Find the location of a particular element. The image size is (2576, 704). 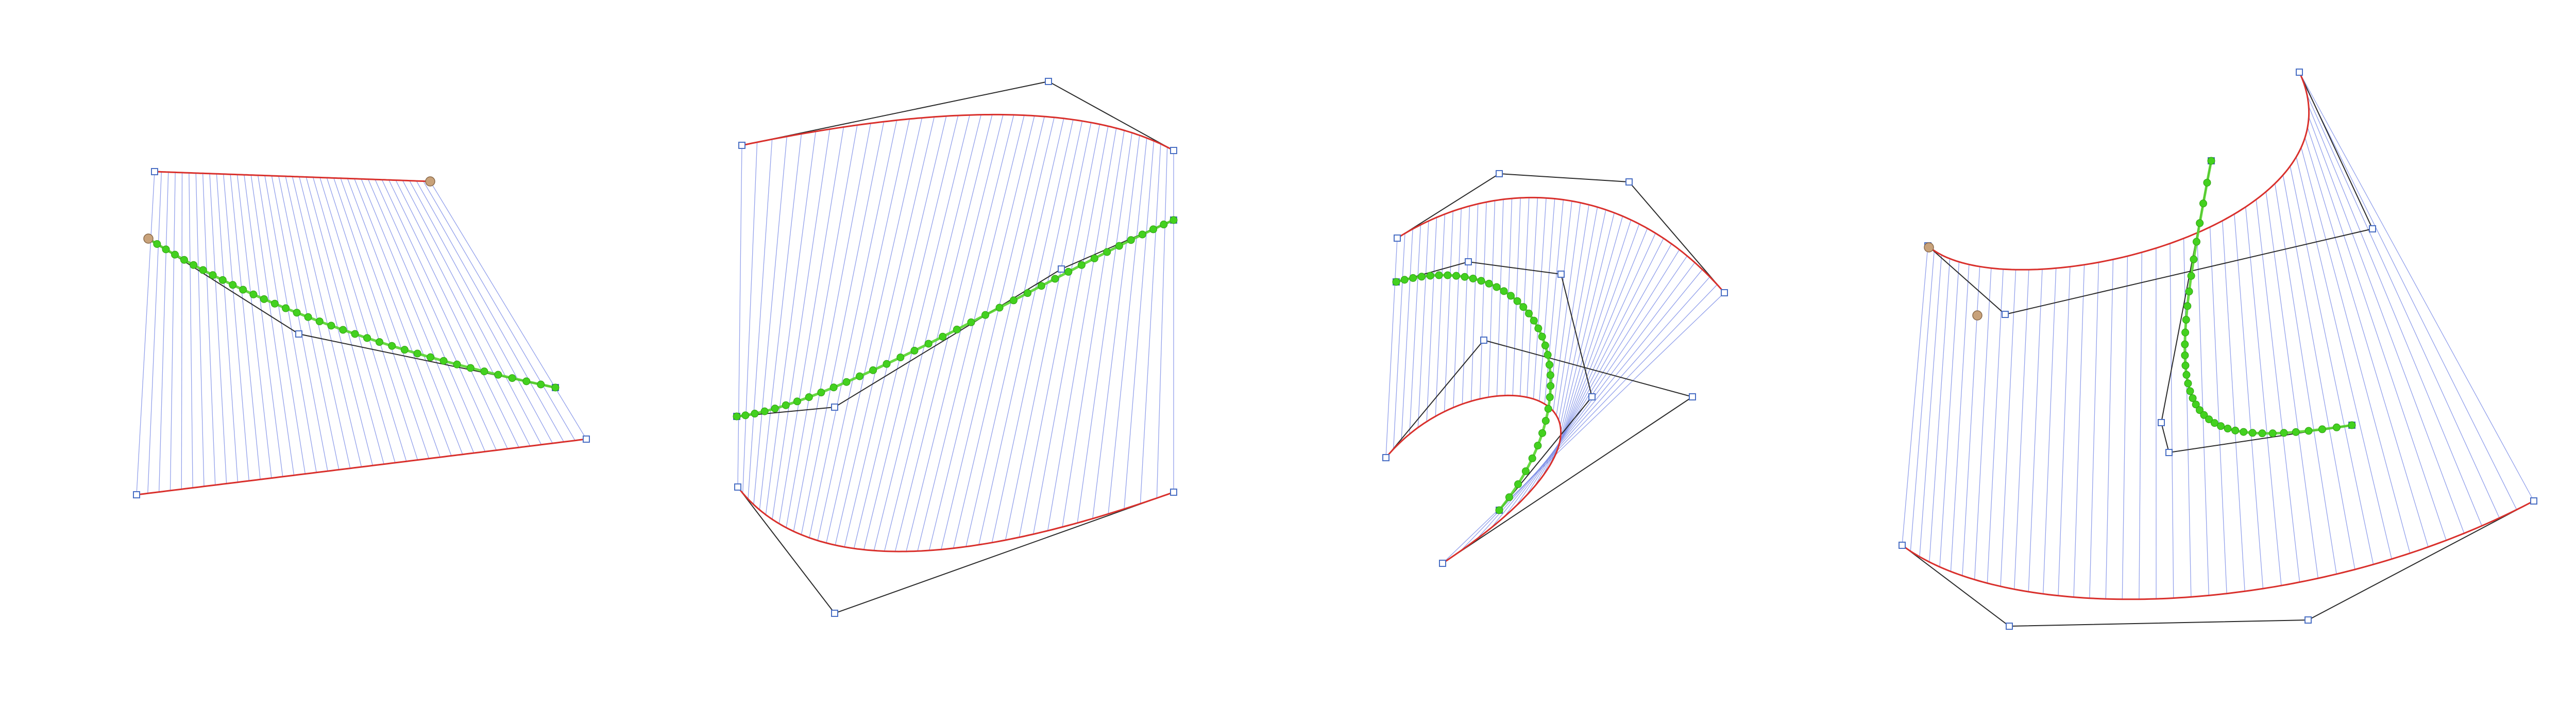

boundary-curve-a is located at coordinates (1561, 245).